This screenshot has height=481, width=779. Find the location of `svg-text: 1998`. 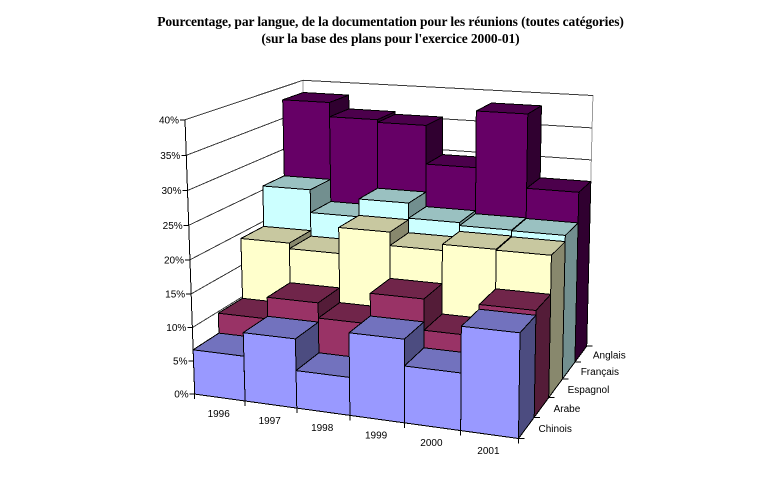

svg-text: 1998 is located at coordinates (322, 428).